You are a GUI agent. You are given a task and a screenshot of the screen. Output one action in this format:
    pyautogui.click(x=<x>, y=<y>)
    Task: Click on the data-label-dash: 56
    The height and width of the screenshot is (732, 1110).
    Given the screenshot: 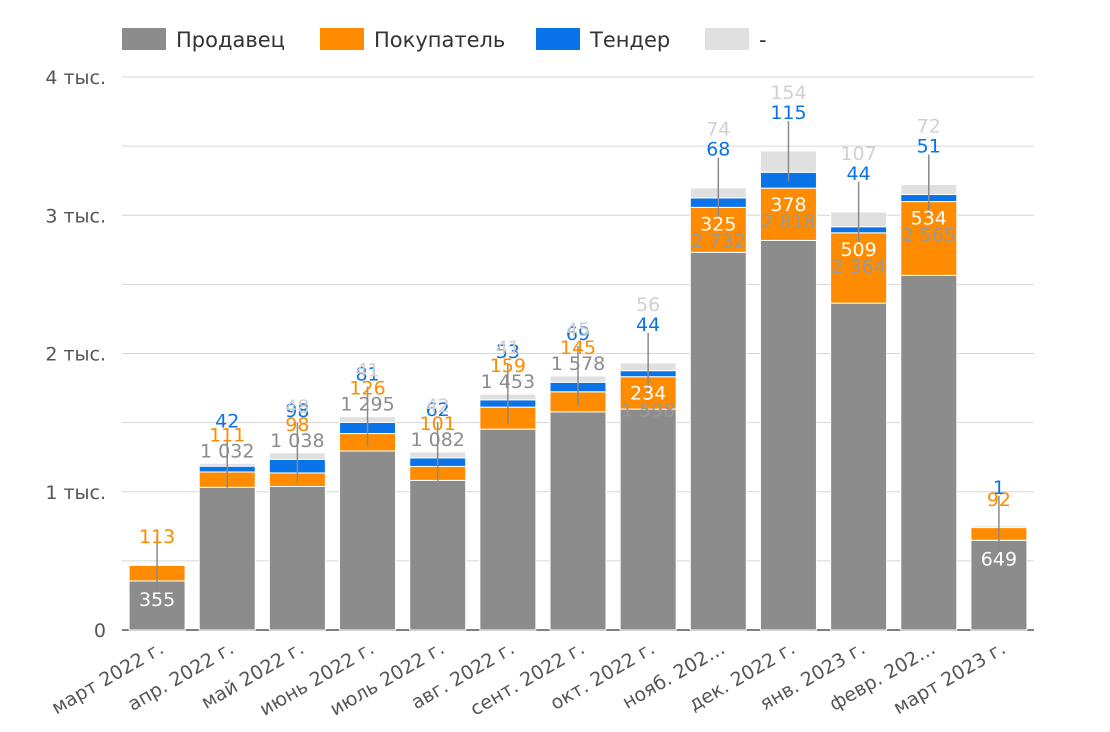 What is the action you would take?
    pyautogui.click(x=648, y=305)
    